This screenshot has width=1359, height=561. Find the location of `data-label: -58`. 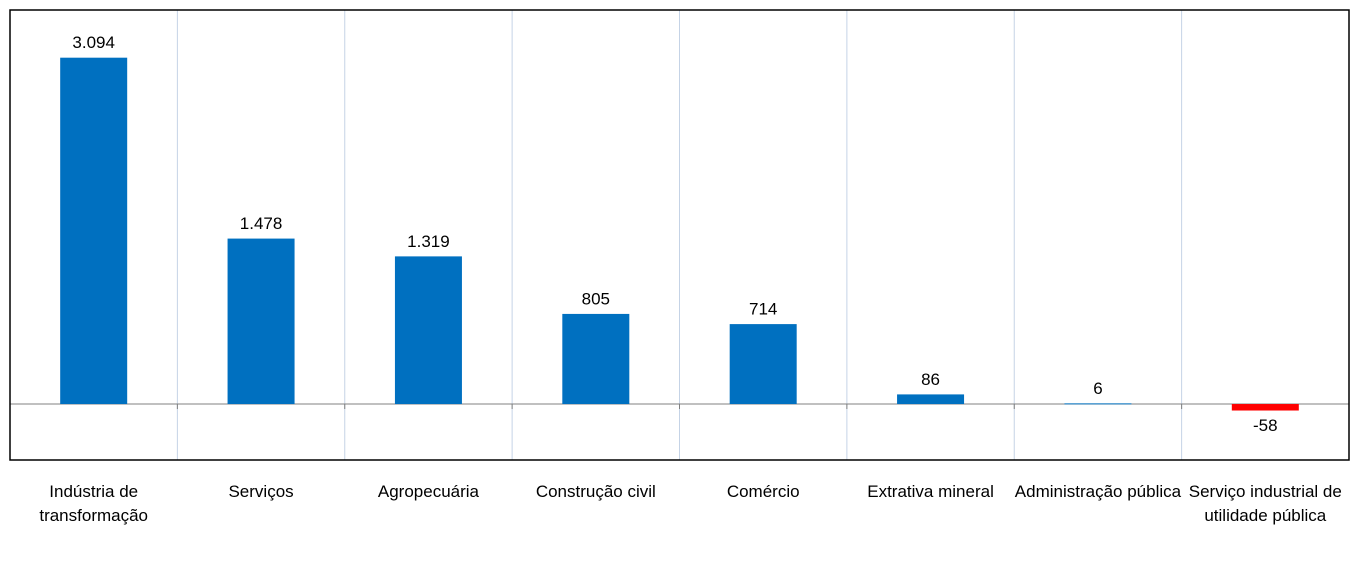

data-label: -58 is located at coordinates (1265, 425).